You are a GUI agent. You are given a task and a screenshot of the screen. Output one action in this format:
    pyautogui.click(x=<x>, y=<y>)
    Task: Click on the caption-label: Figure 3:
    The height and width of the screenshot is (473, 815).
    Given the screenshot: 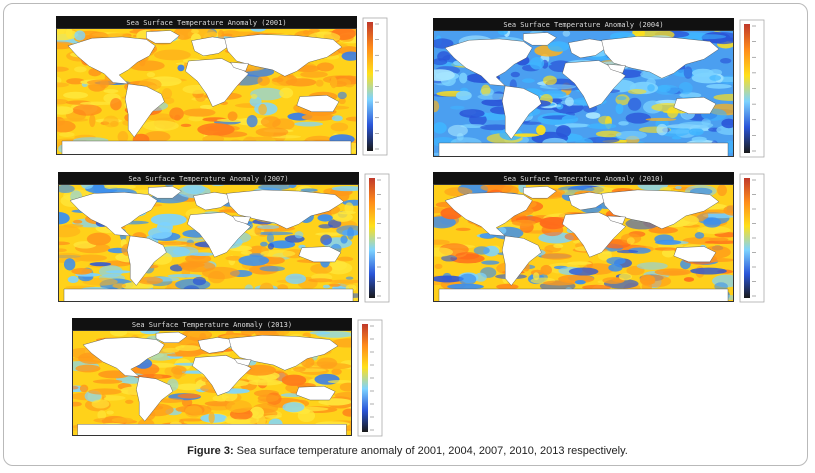 What is the action you would take?
    pyautogui.click(x=210, y=451)
    